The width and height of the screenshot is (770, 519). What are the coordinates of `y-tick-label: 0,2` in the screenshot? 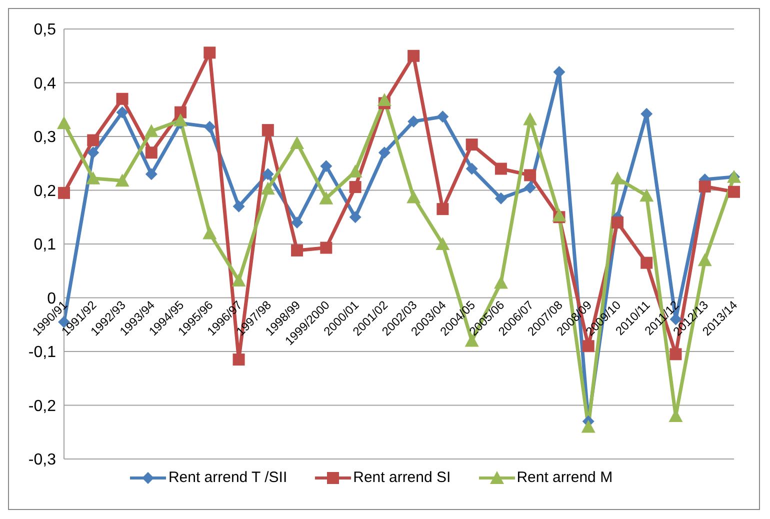 It's located at (45, 191).